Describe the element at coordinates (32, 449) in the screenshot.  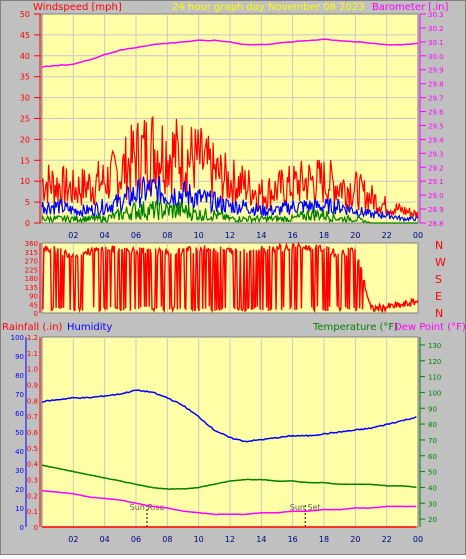
I see `rainfall-tick-label: 0.5` at that location.